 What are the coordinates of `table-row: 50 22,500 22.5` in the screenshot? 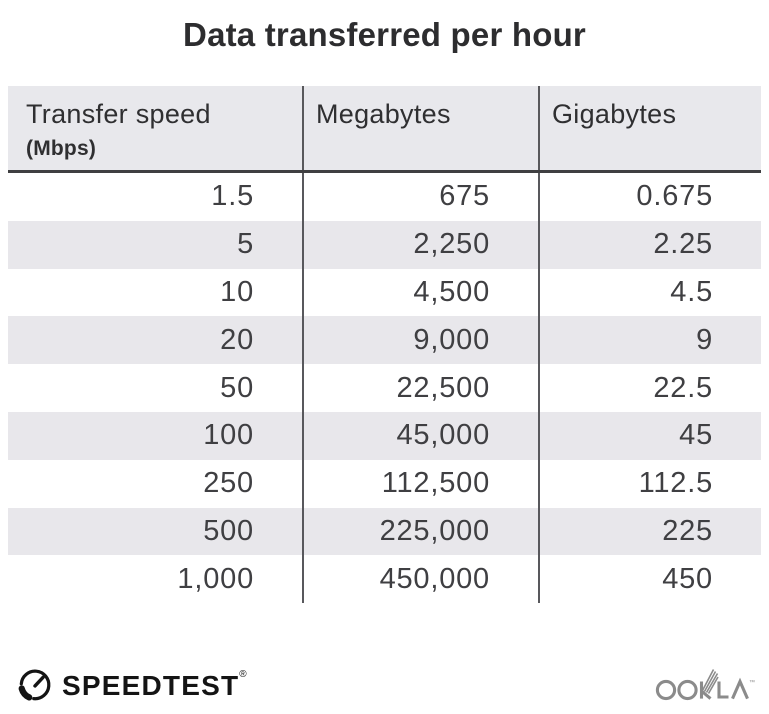 It's located at (384, 388).